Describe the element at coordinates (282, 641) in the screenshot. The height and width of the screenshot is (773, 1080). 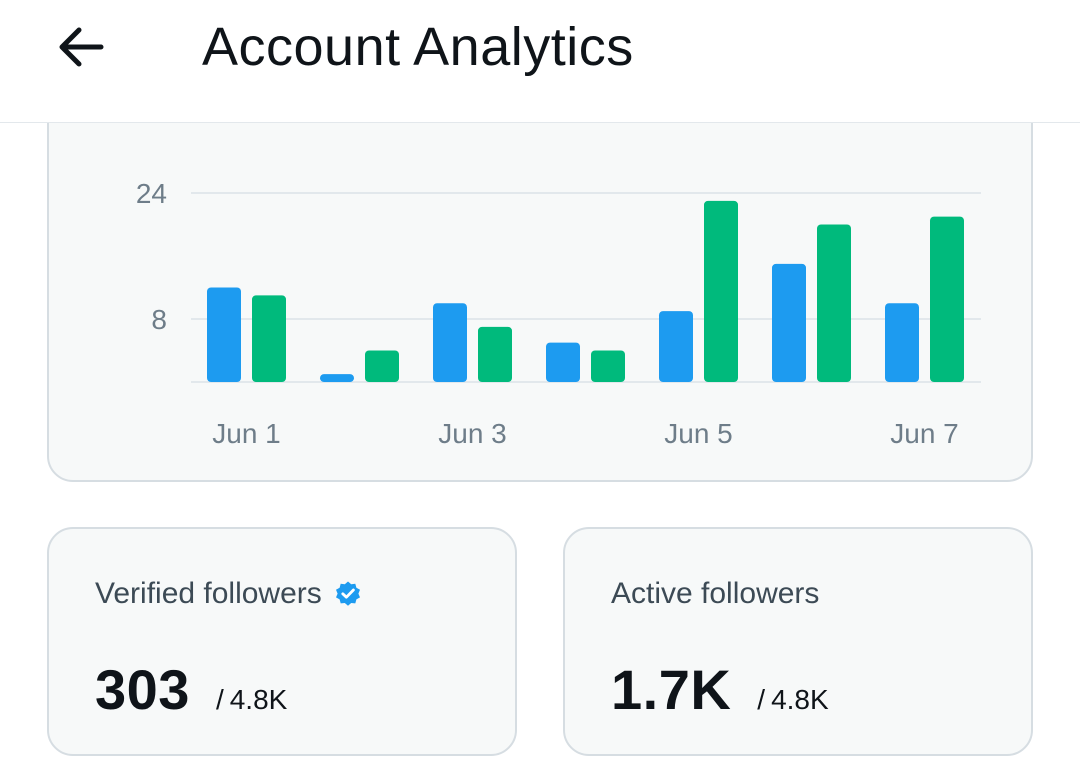
I see `verified-followers-card: Verified followers 303 / 4.8K` at that location.